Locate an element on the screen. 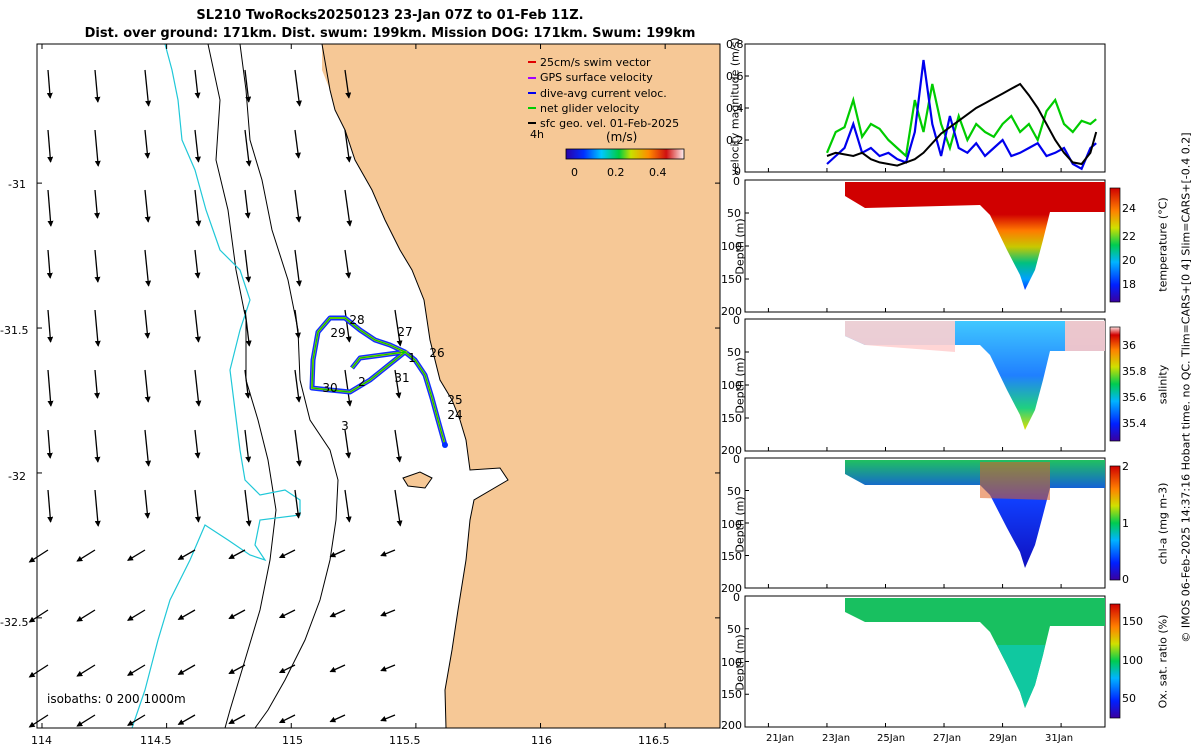 This screenshot has height=750, width=1200. island is located at coordinates (417, 480).